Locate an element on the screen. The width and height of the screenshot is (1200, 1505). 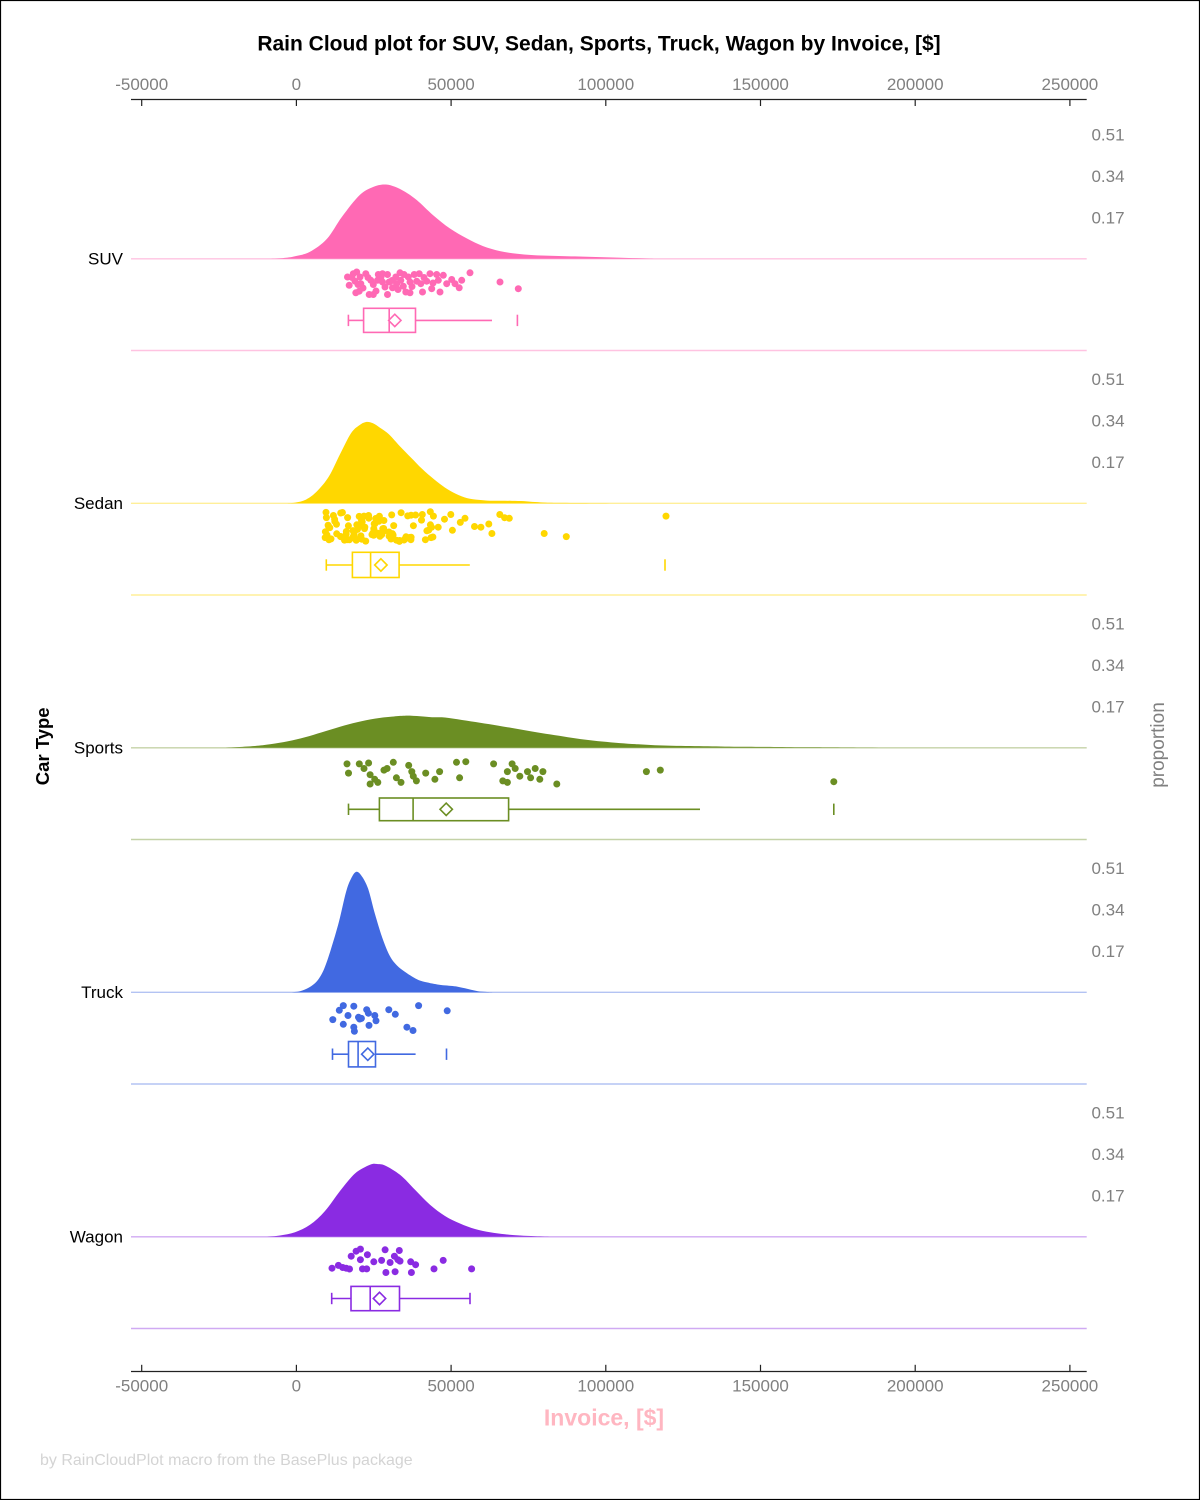
svg-text: Wagon is located at coordinates (96, 1236).